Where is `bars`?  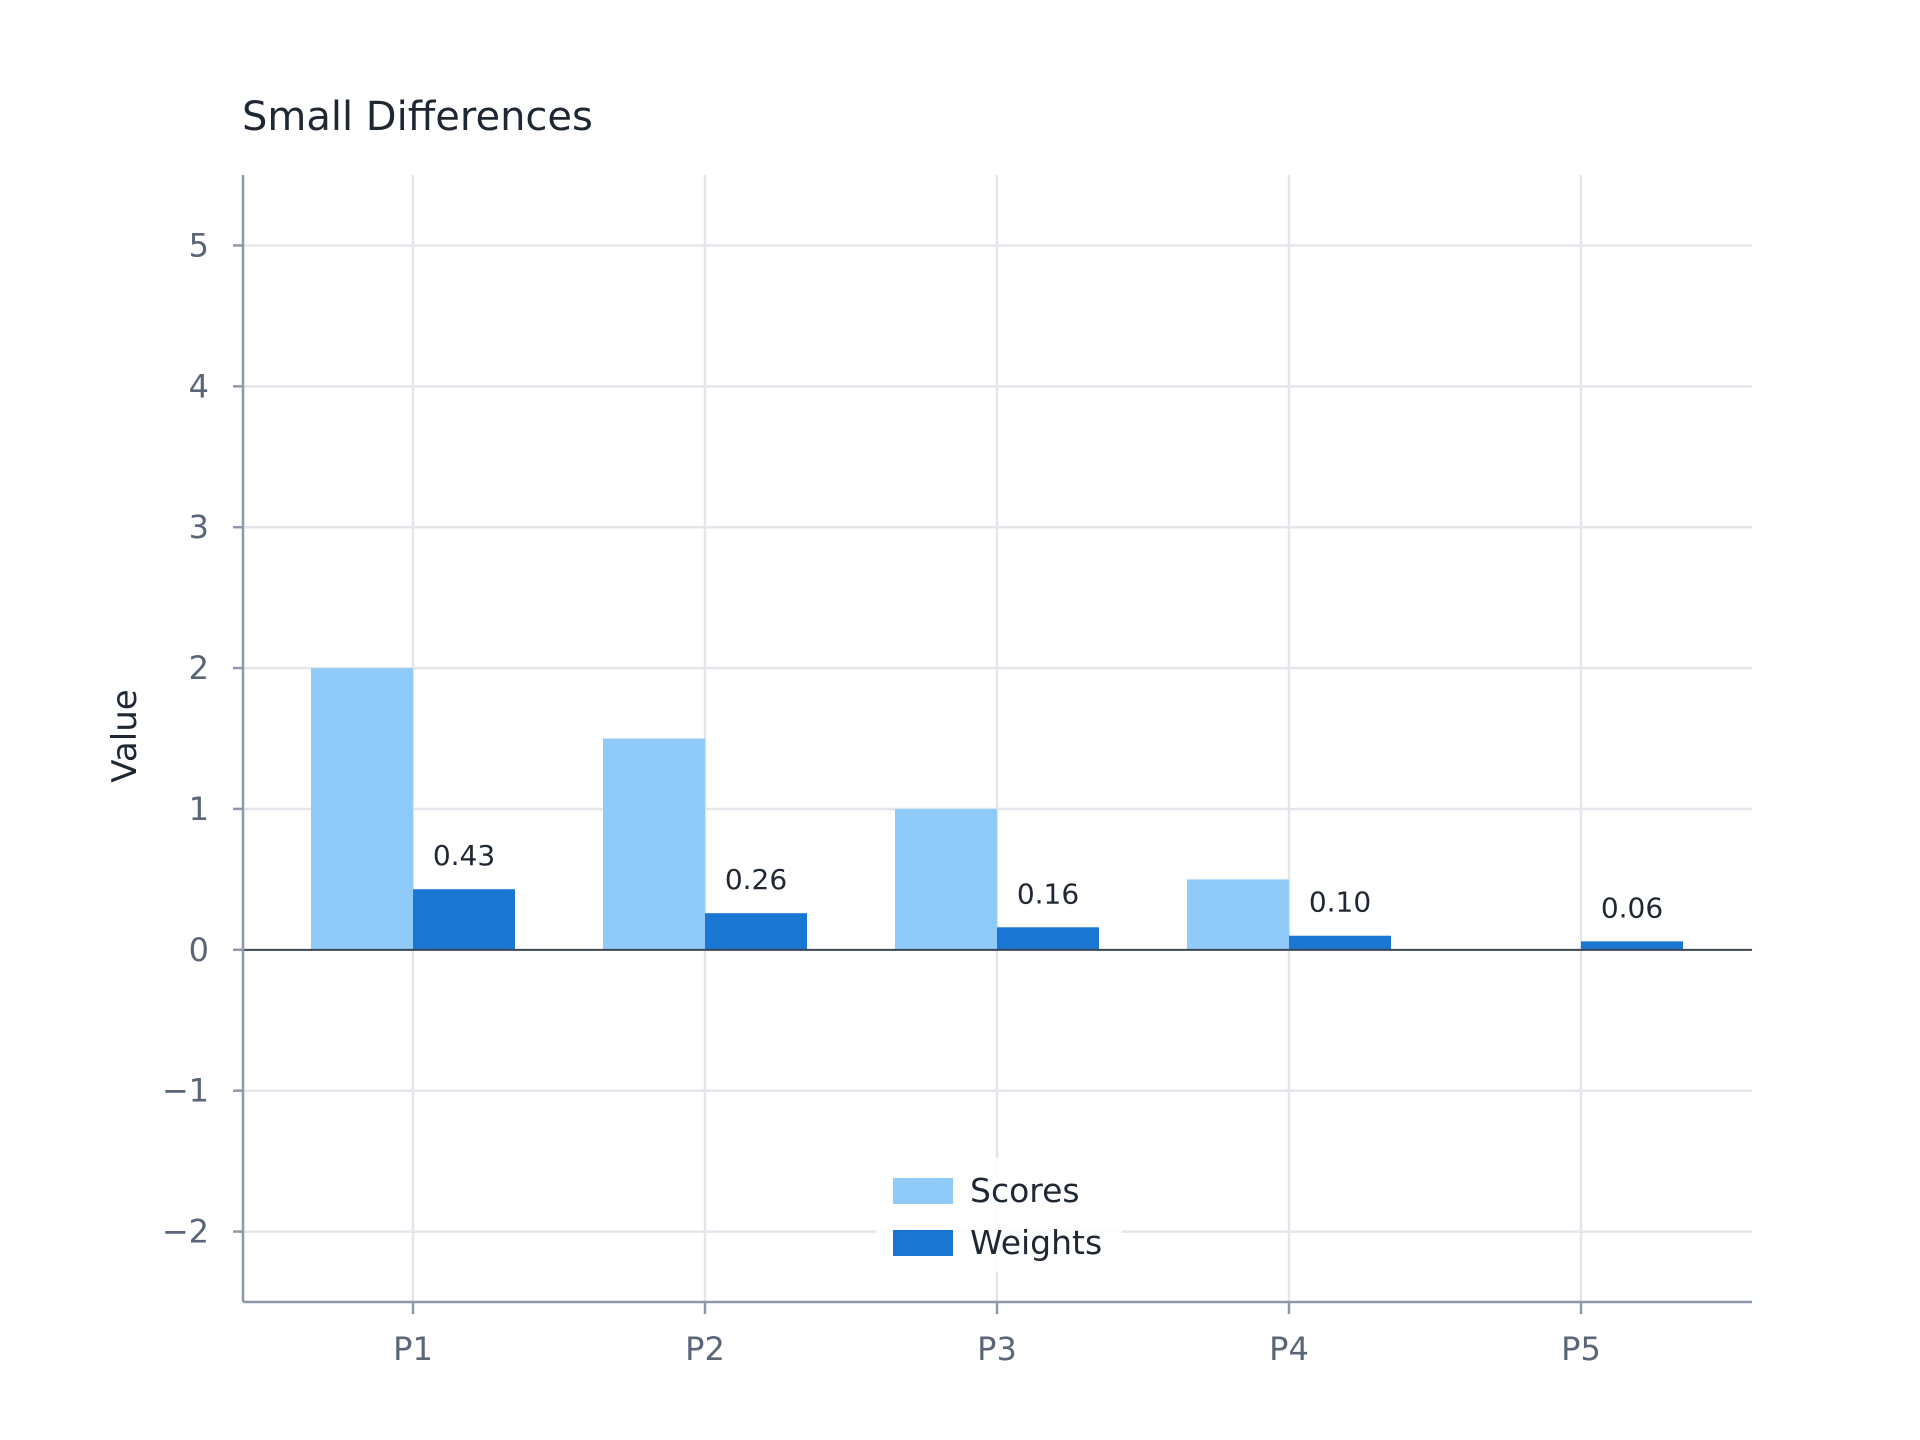
bars is located at coordinates (997, 809).